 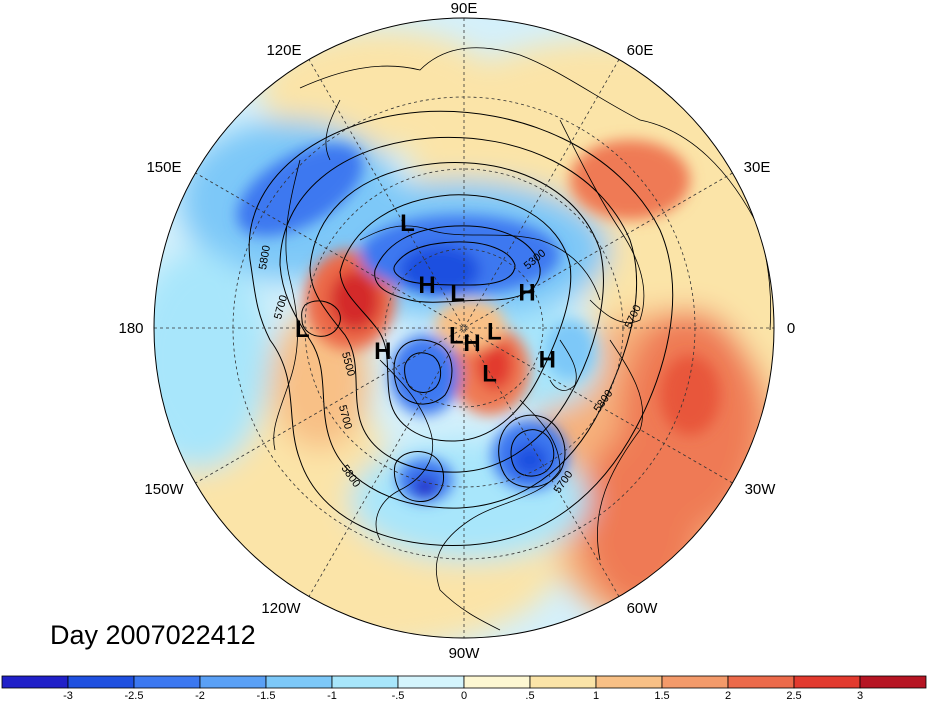 I want to click on lon-label-60e: 60E, so click(x=640, y=50).